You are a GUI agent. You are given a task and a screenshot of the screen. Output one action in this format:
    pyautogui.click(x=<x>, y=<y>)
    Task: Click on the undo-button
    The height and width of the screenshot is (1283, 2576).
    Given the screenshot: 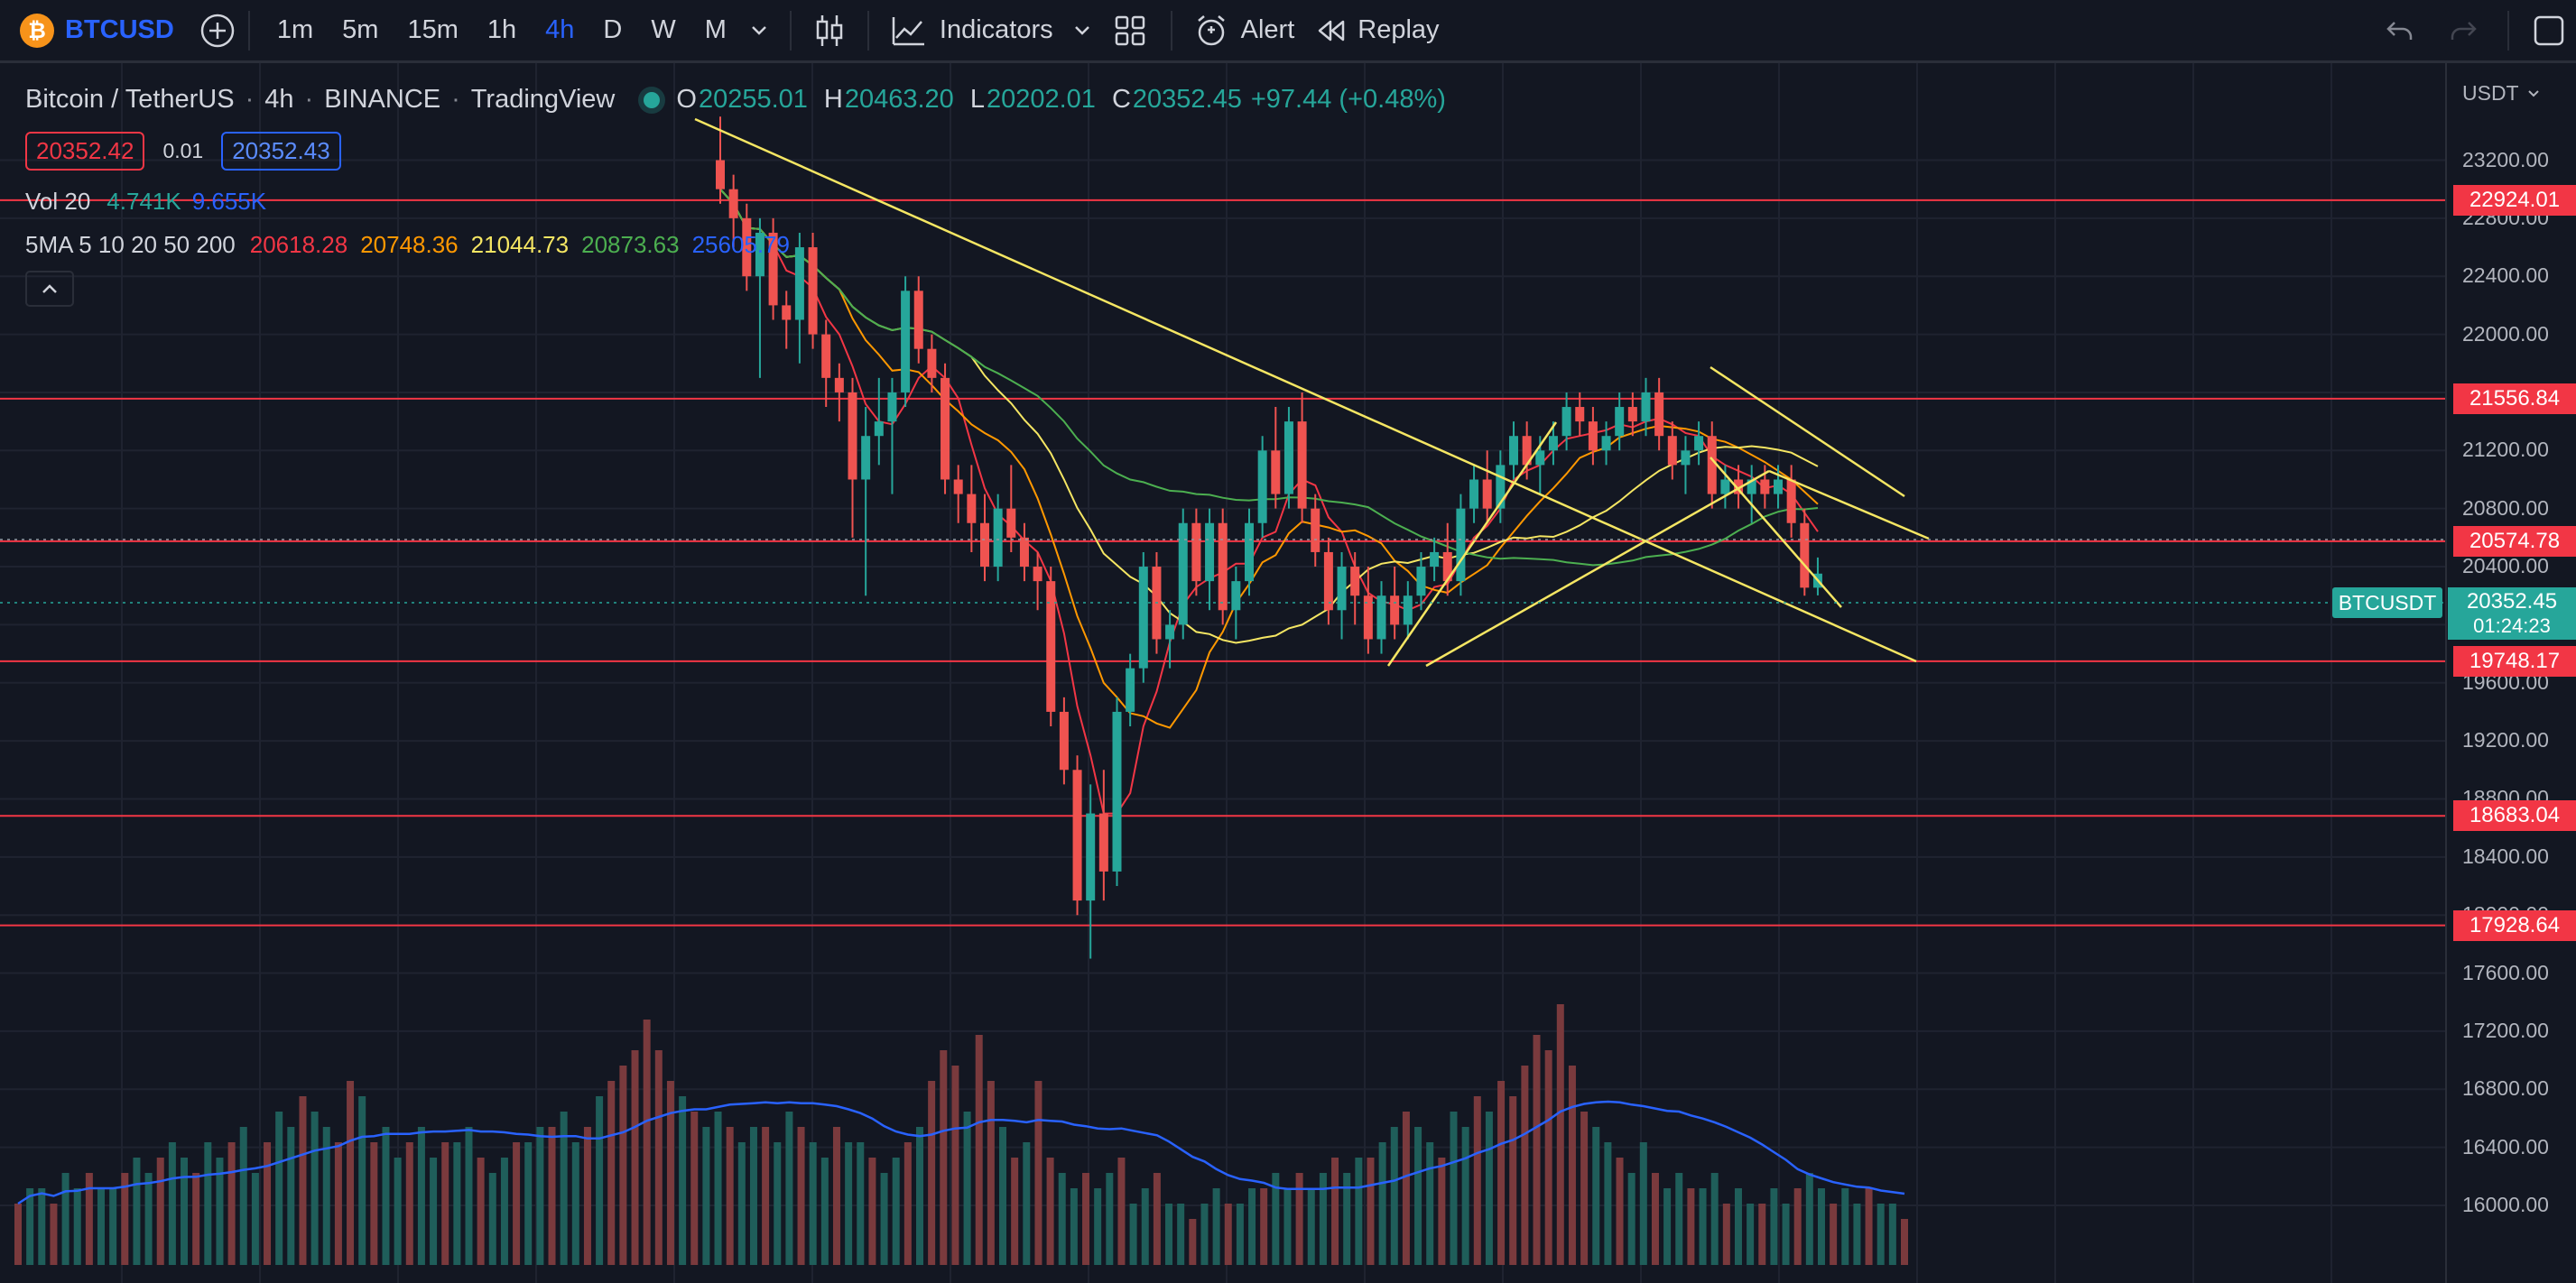 What is the action you would take?
    pyautogui.click(x=2400, y=31)
    